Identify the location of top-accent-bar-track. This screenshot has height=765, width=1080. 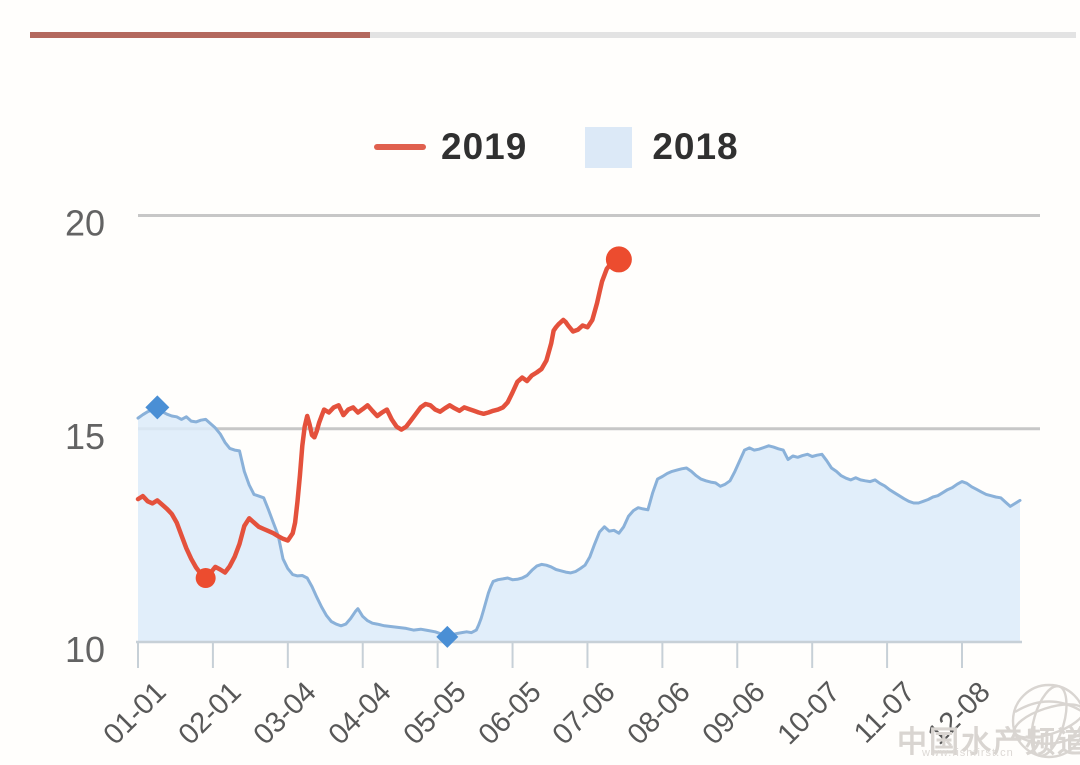
(723, 35).